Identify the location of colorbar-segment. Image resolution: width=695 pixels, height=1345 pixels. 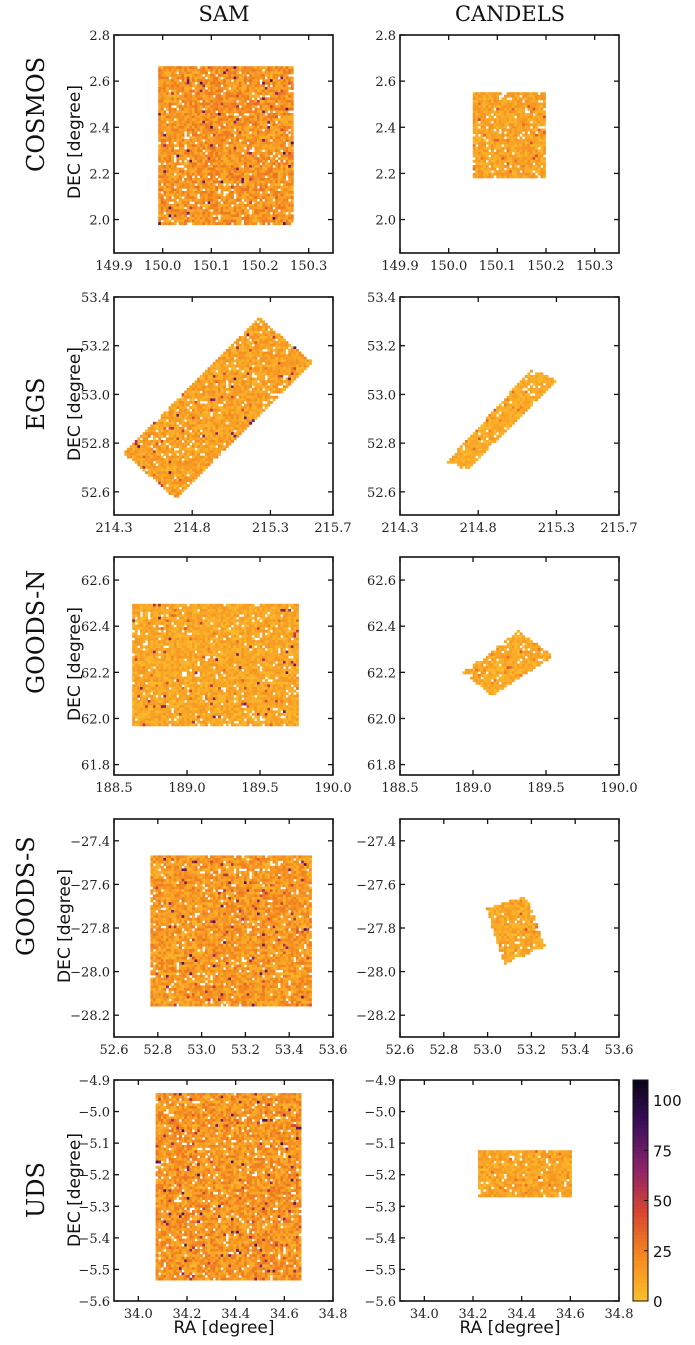
(640, 1255).